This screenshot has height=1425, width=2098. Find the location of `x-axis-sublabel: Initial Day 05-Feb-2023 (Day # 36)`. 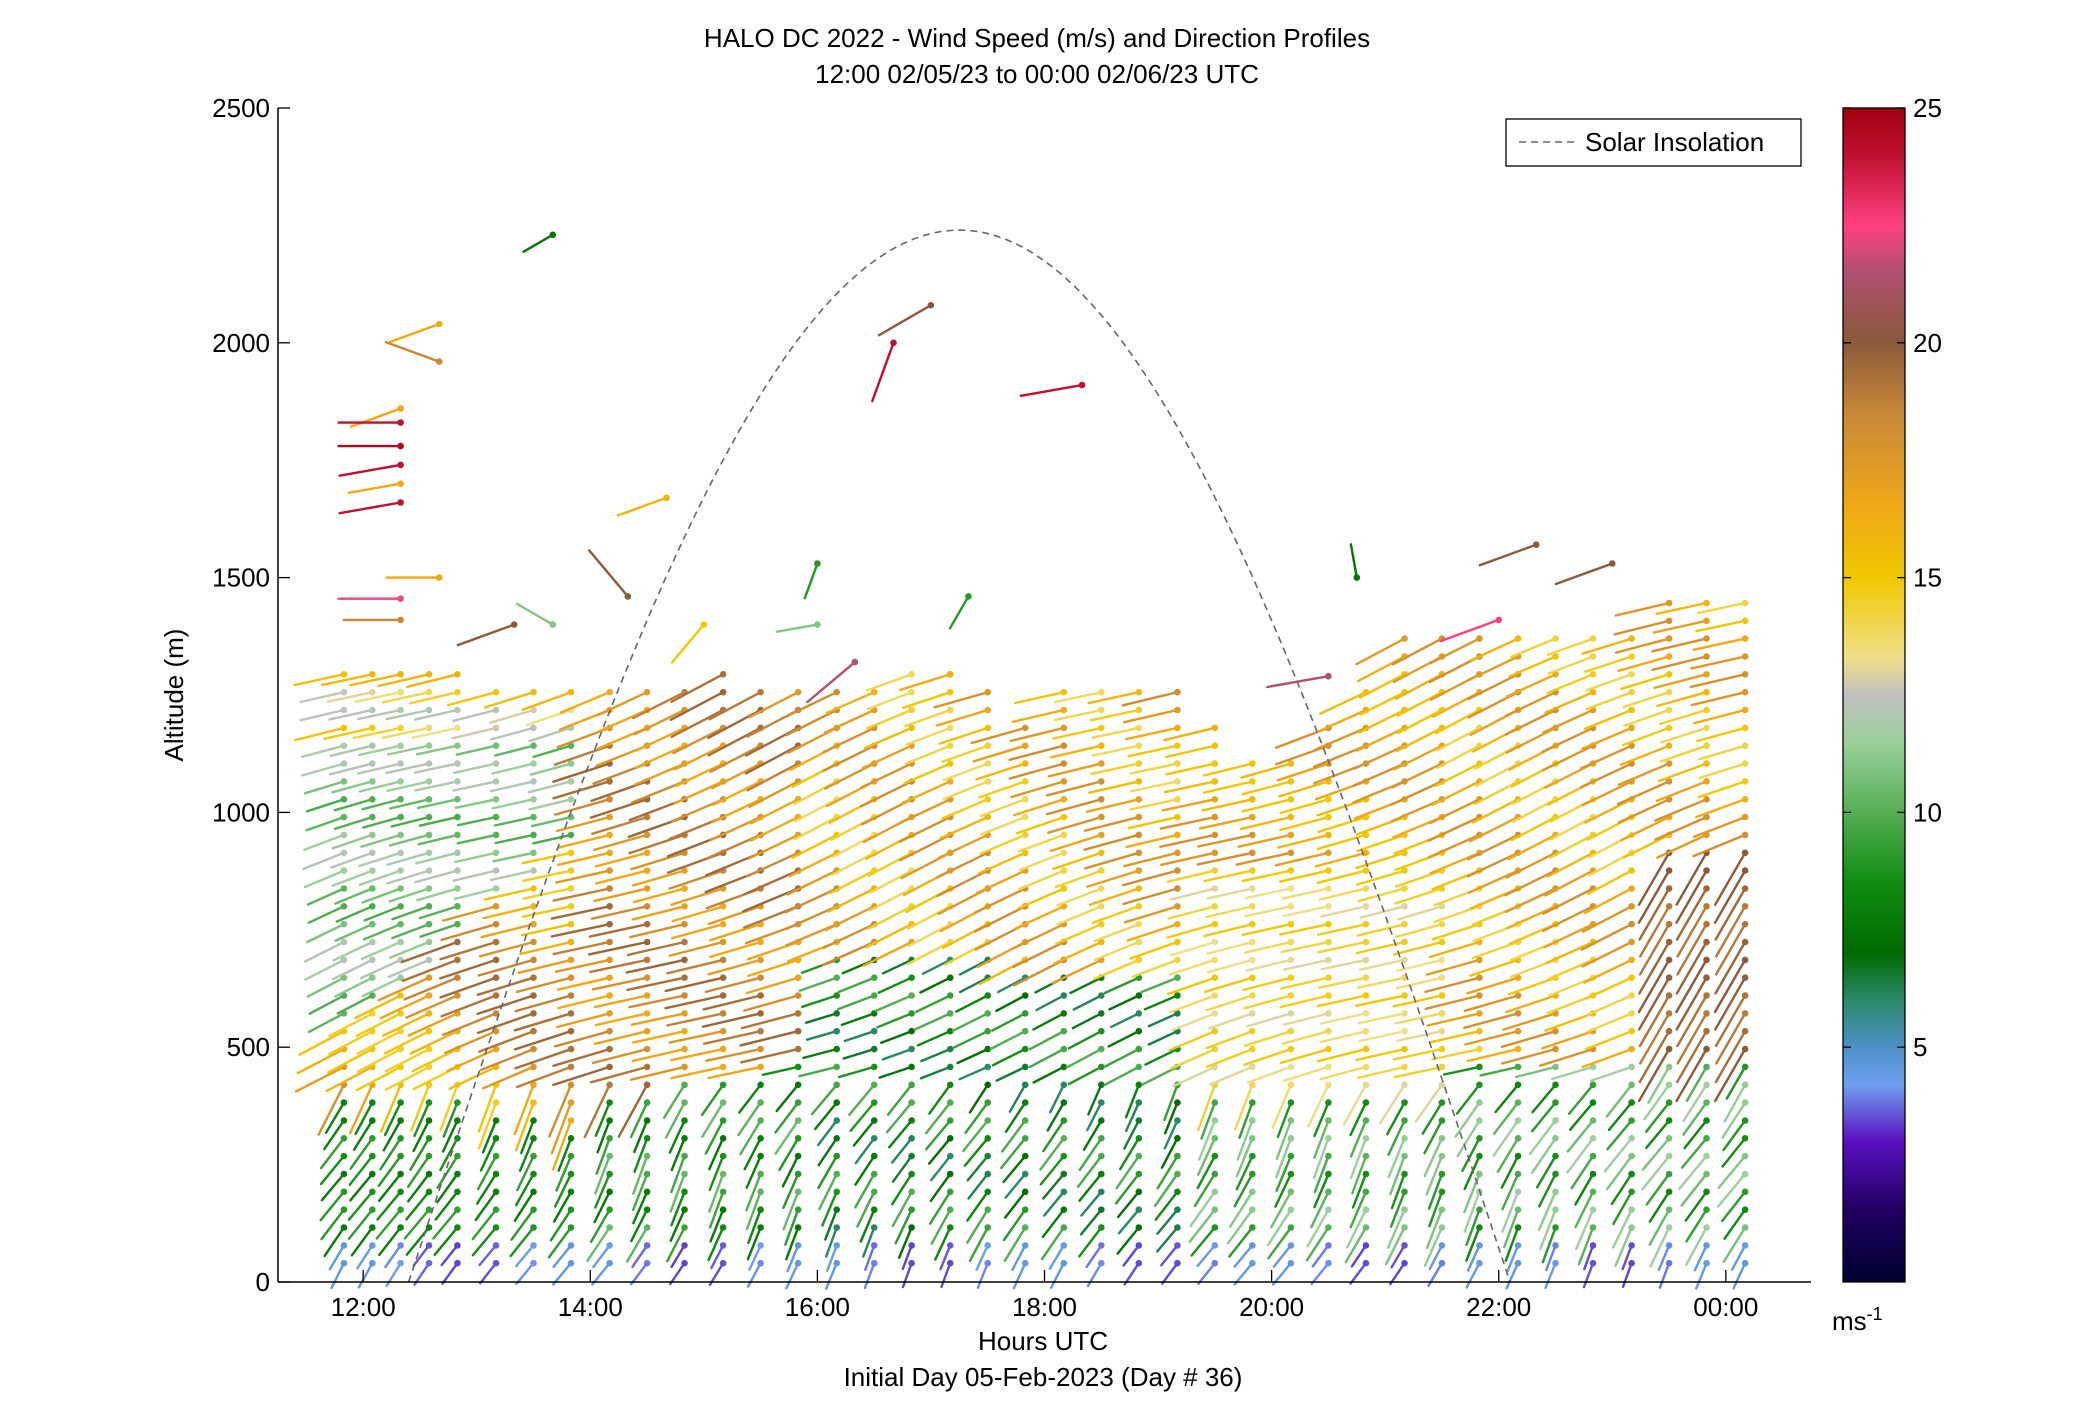

x-axis-sublabel: Initial Day 05-Feb-2023 (Day # 36) is located at coordinates (1043, 1377).